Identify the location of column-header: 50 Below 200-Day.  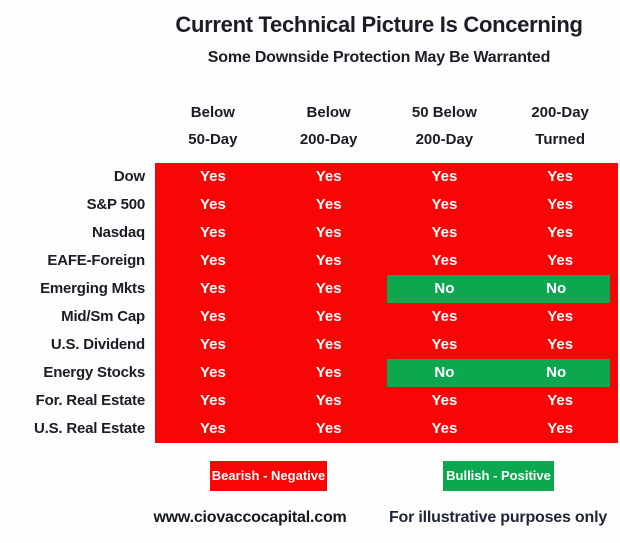
(444, 126).